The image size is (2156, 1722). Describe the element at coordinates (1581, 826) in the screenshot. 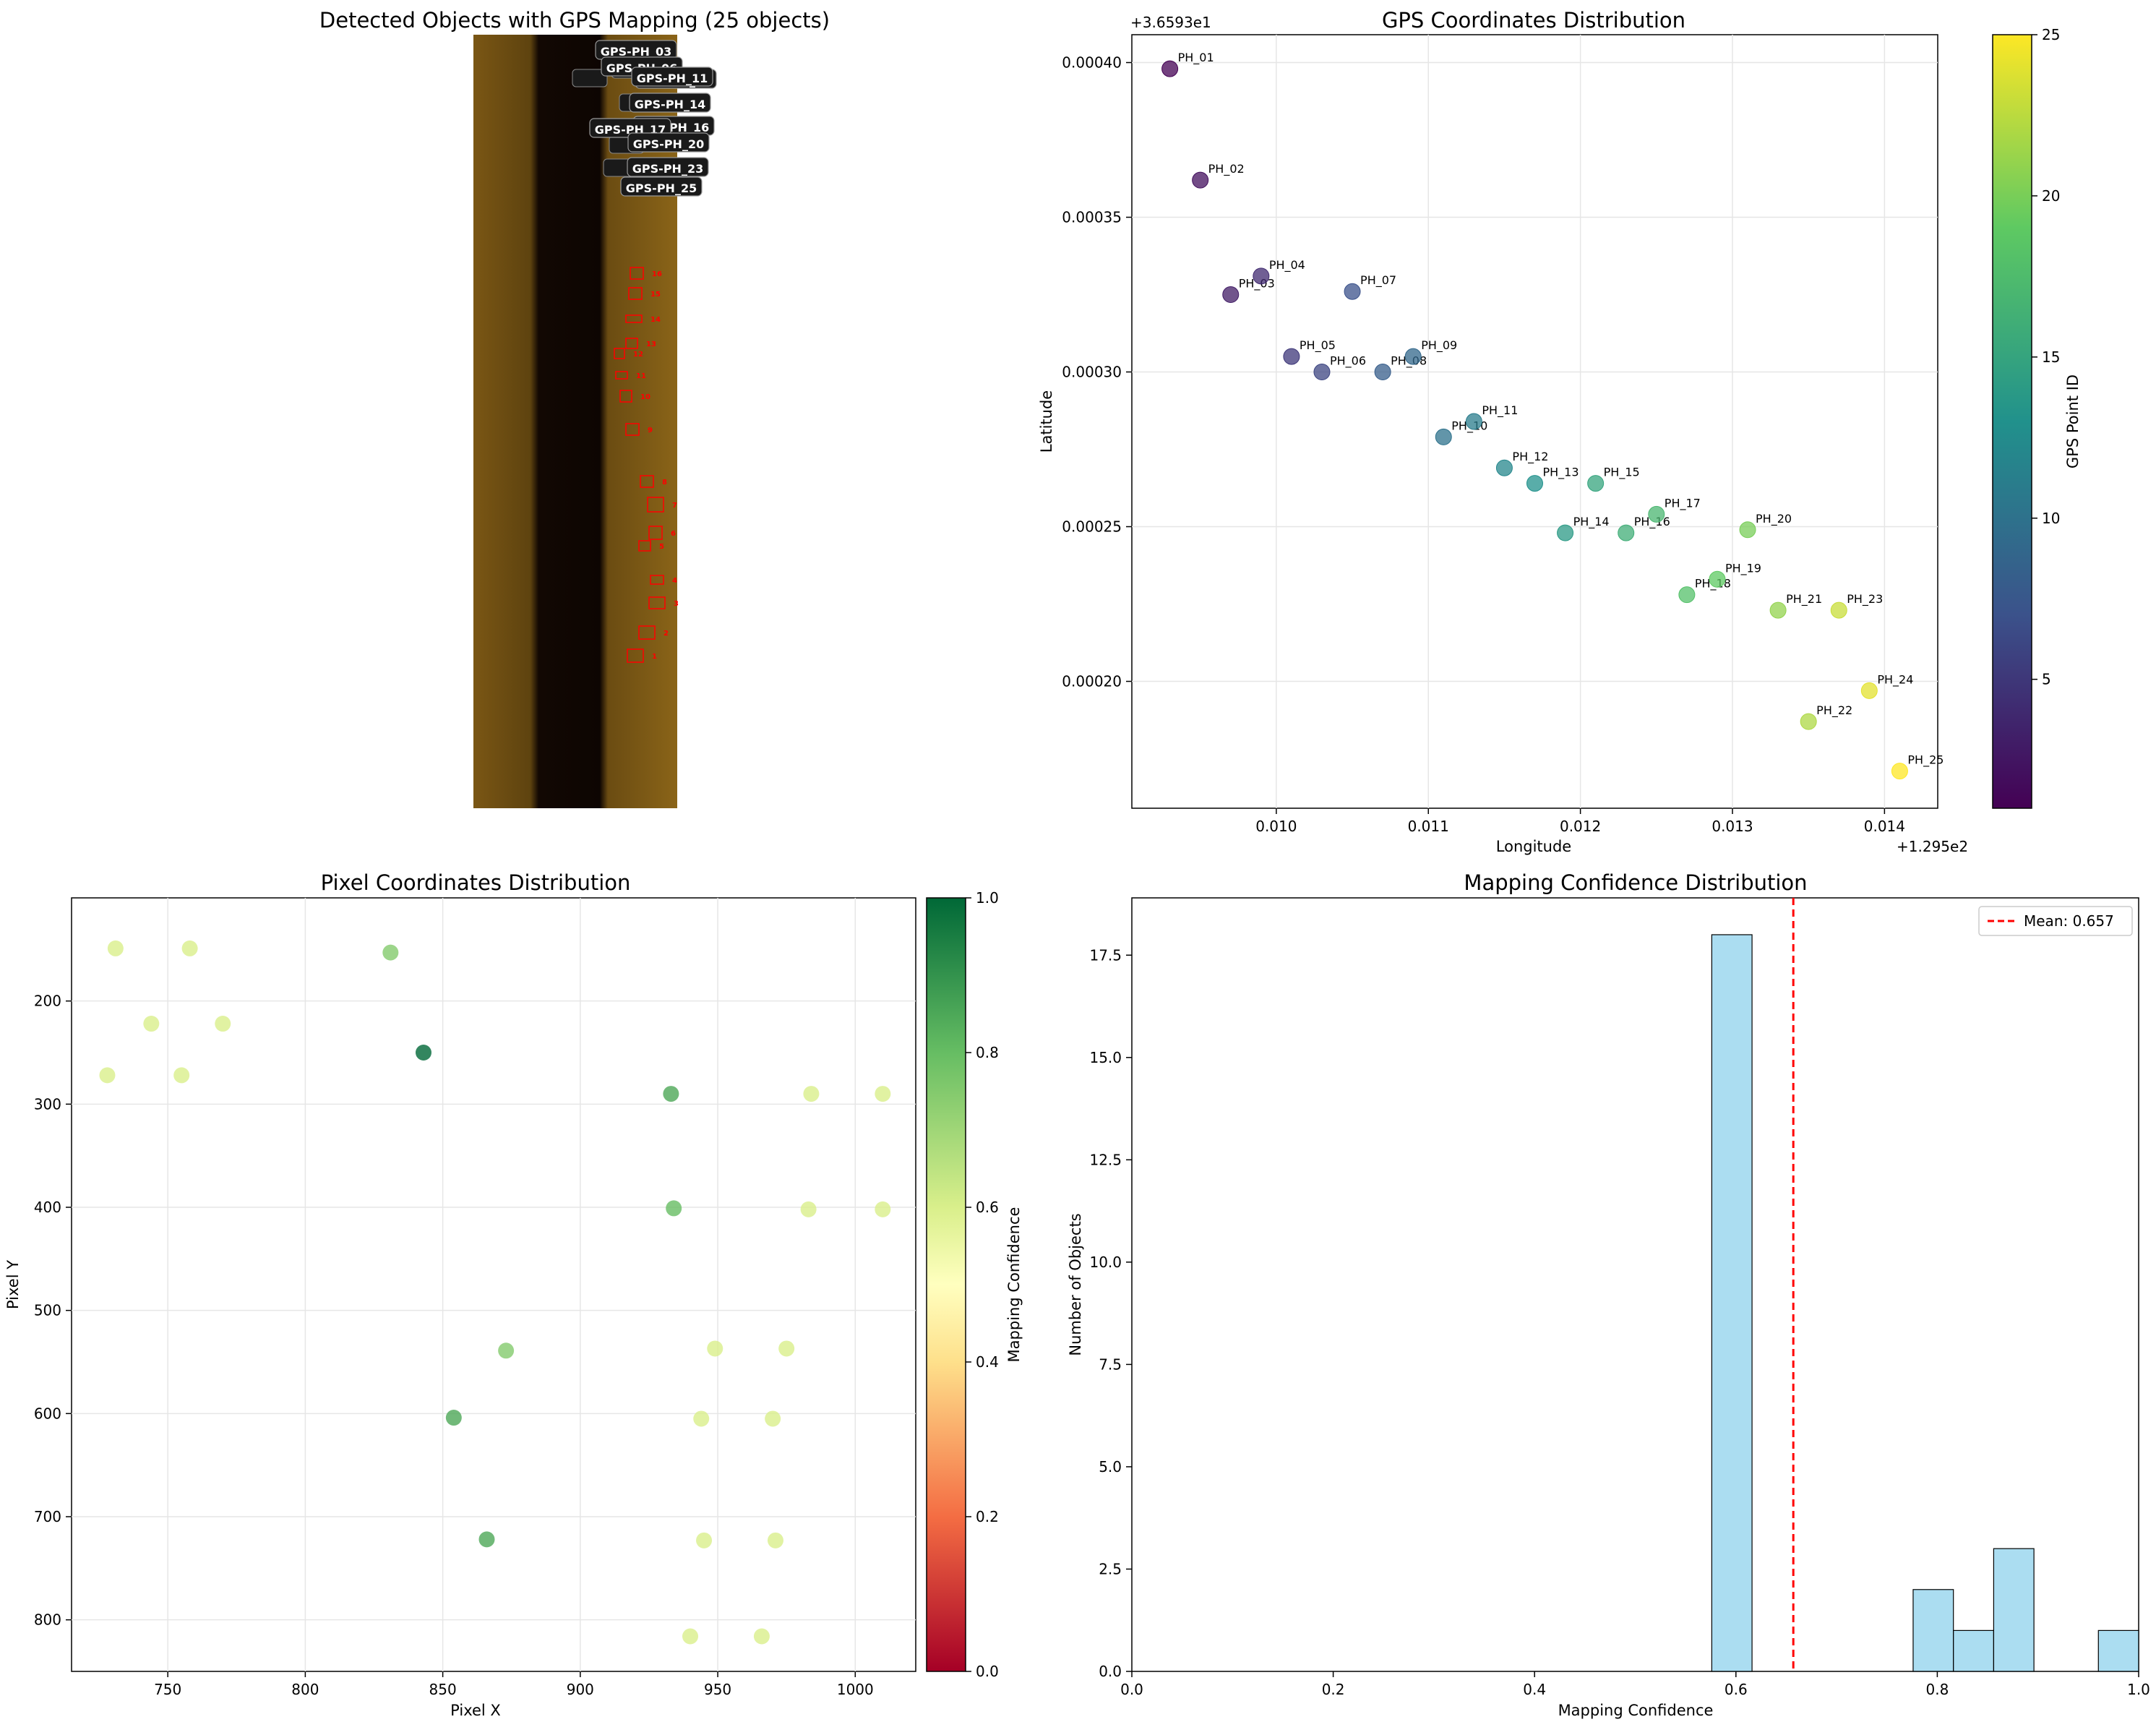

I see `tick-label-x: 0.012` at that location.